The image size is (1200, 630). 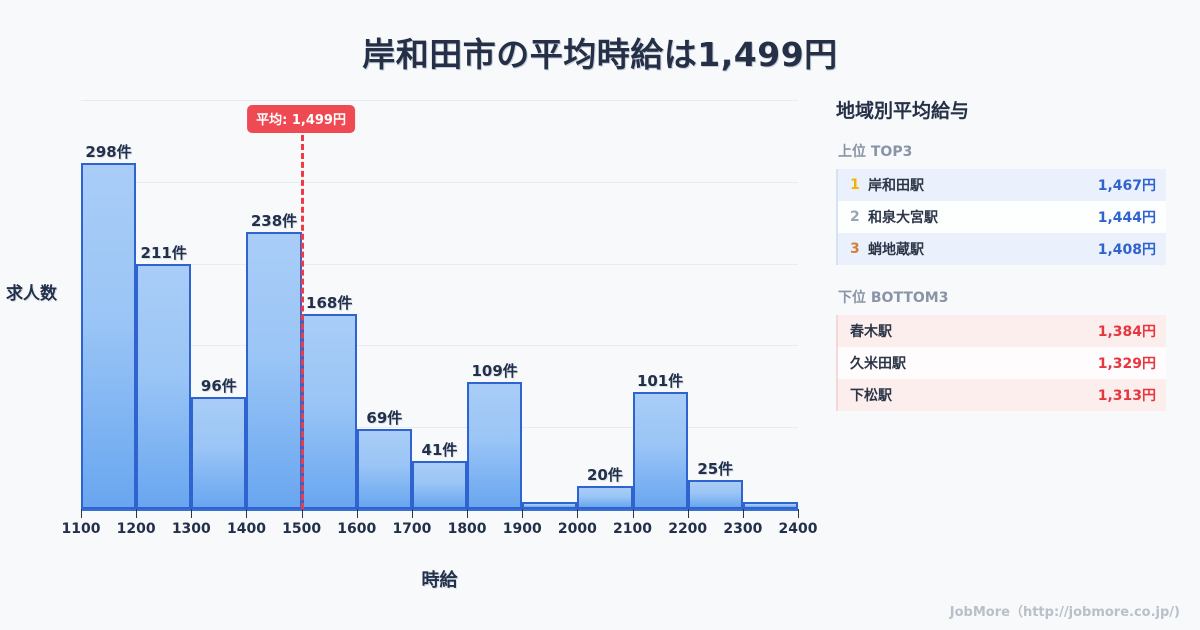 I want to click on station-wage-value: 1,384円, so click(x=1126, y=332).